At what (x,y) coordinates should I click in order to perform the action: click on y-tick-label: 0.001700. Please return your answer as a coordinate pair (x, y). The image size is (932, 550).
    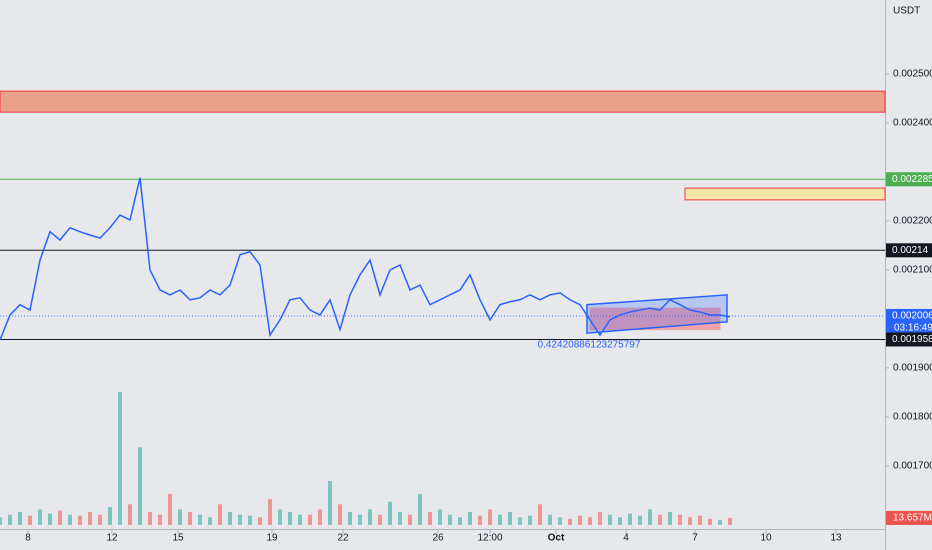
    Looking at the image, I should click on (912, 465).